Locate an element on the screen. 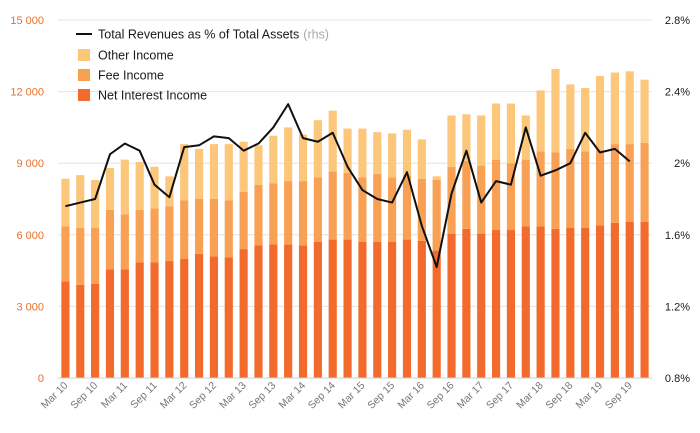  y-tick-label-right: 2% is located at coordinates (682, 164).